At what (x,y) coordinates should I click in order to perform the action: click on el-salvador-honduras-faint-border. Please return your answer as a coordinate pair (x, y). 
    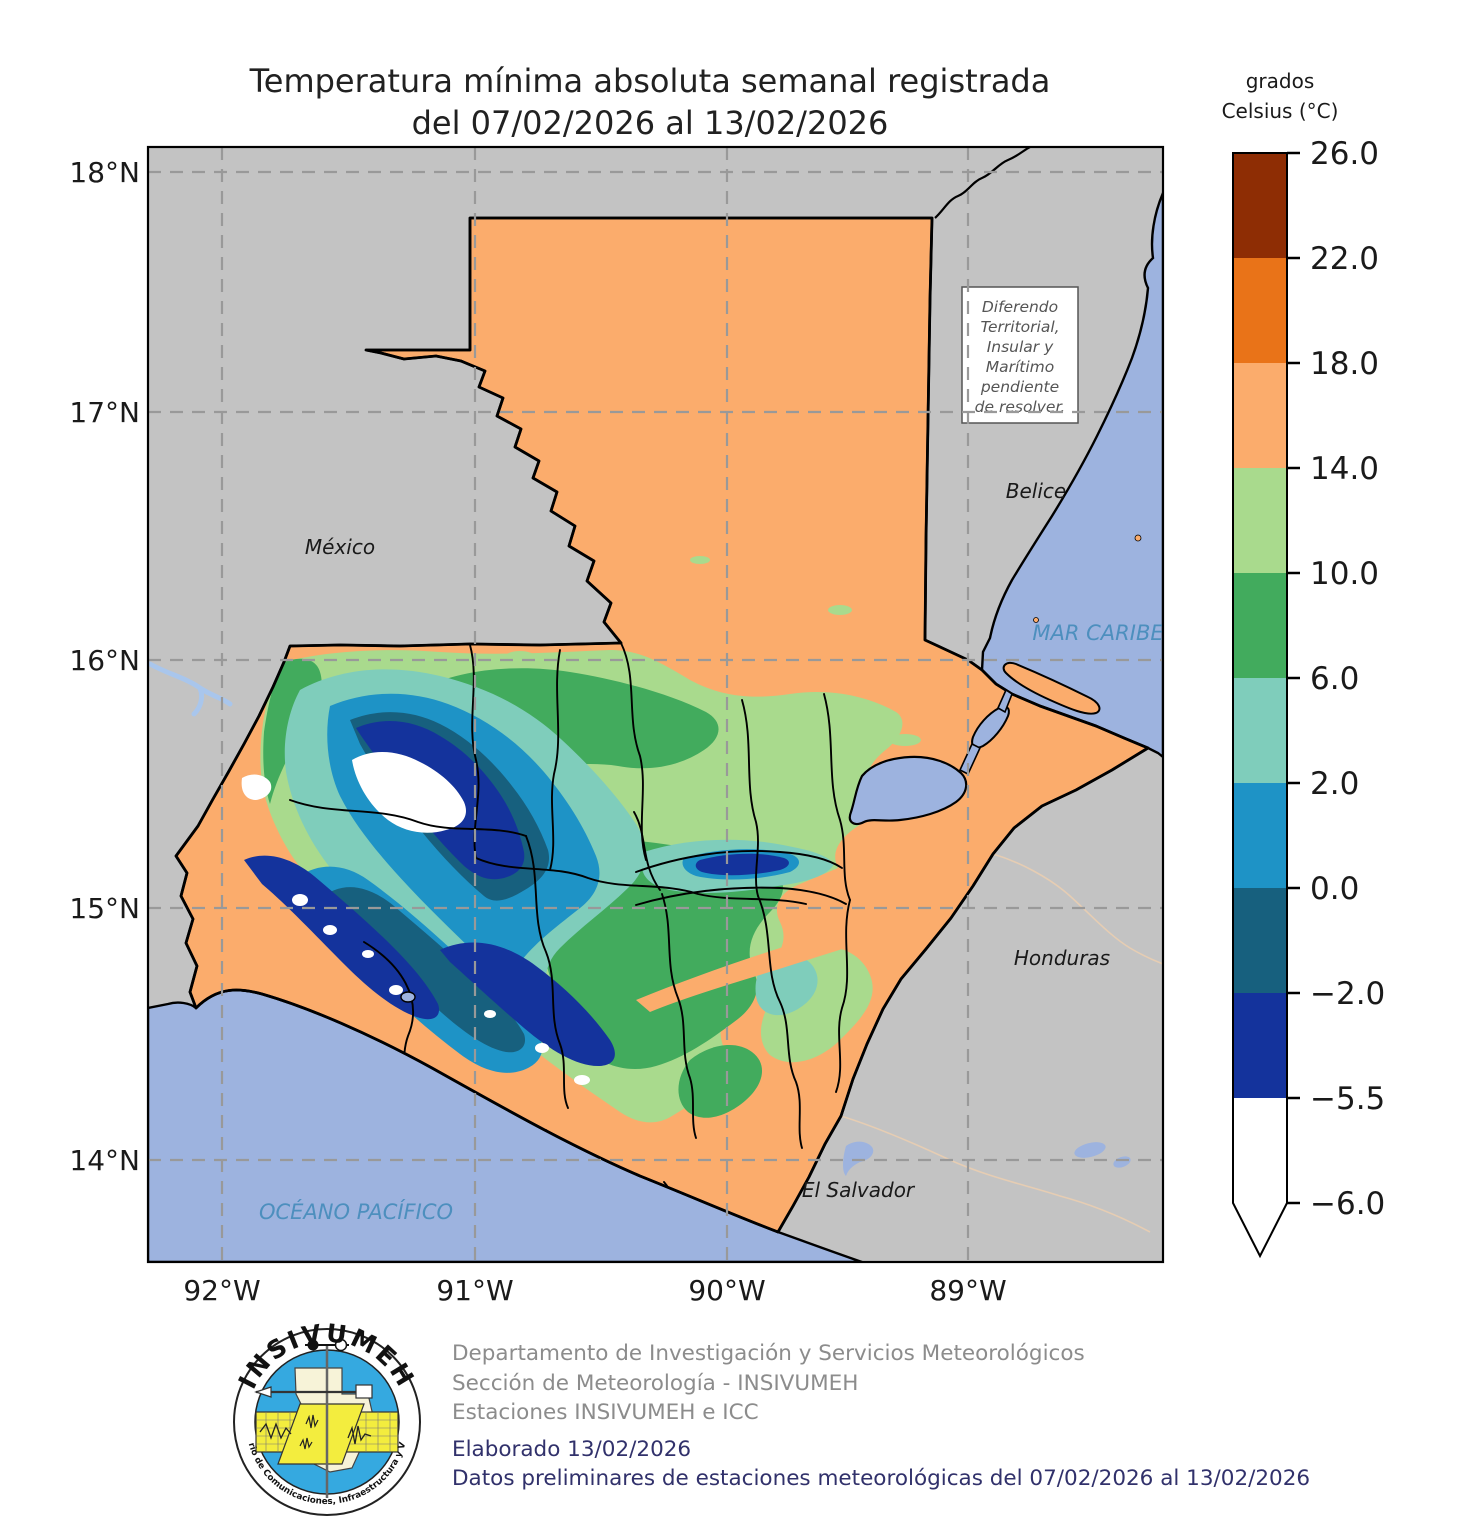
    Looking at the image, I should click on (995, 1174).